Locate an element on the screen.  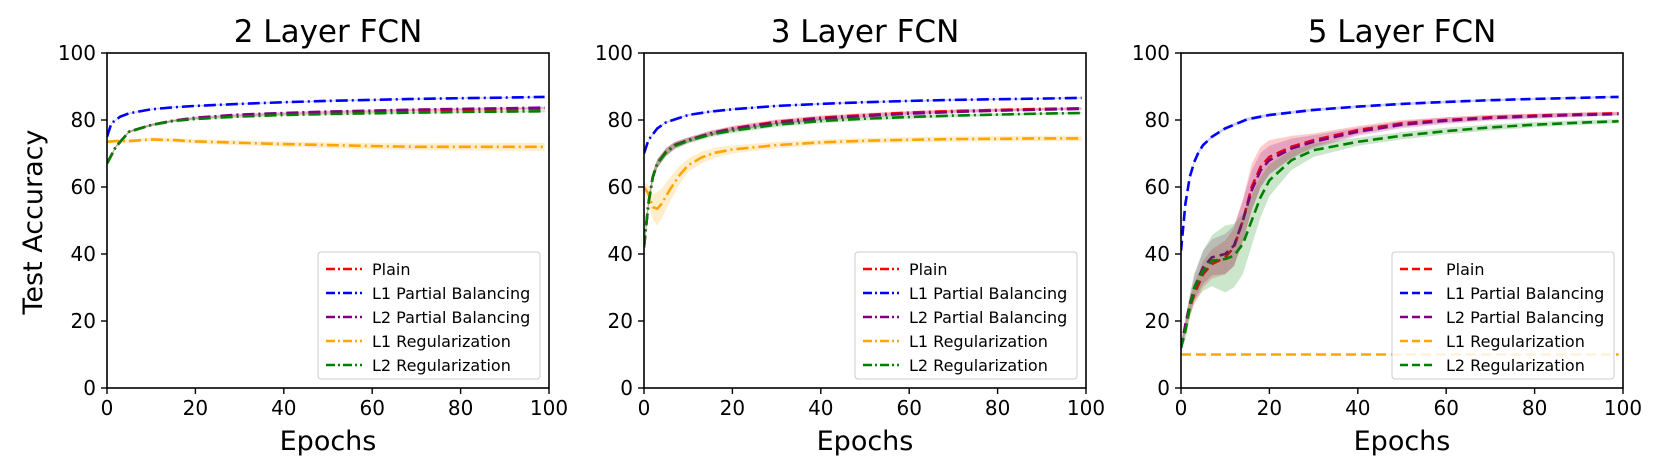
chart-title: 3 Layer FCN is located at coordinates (865, 32).